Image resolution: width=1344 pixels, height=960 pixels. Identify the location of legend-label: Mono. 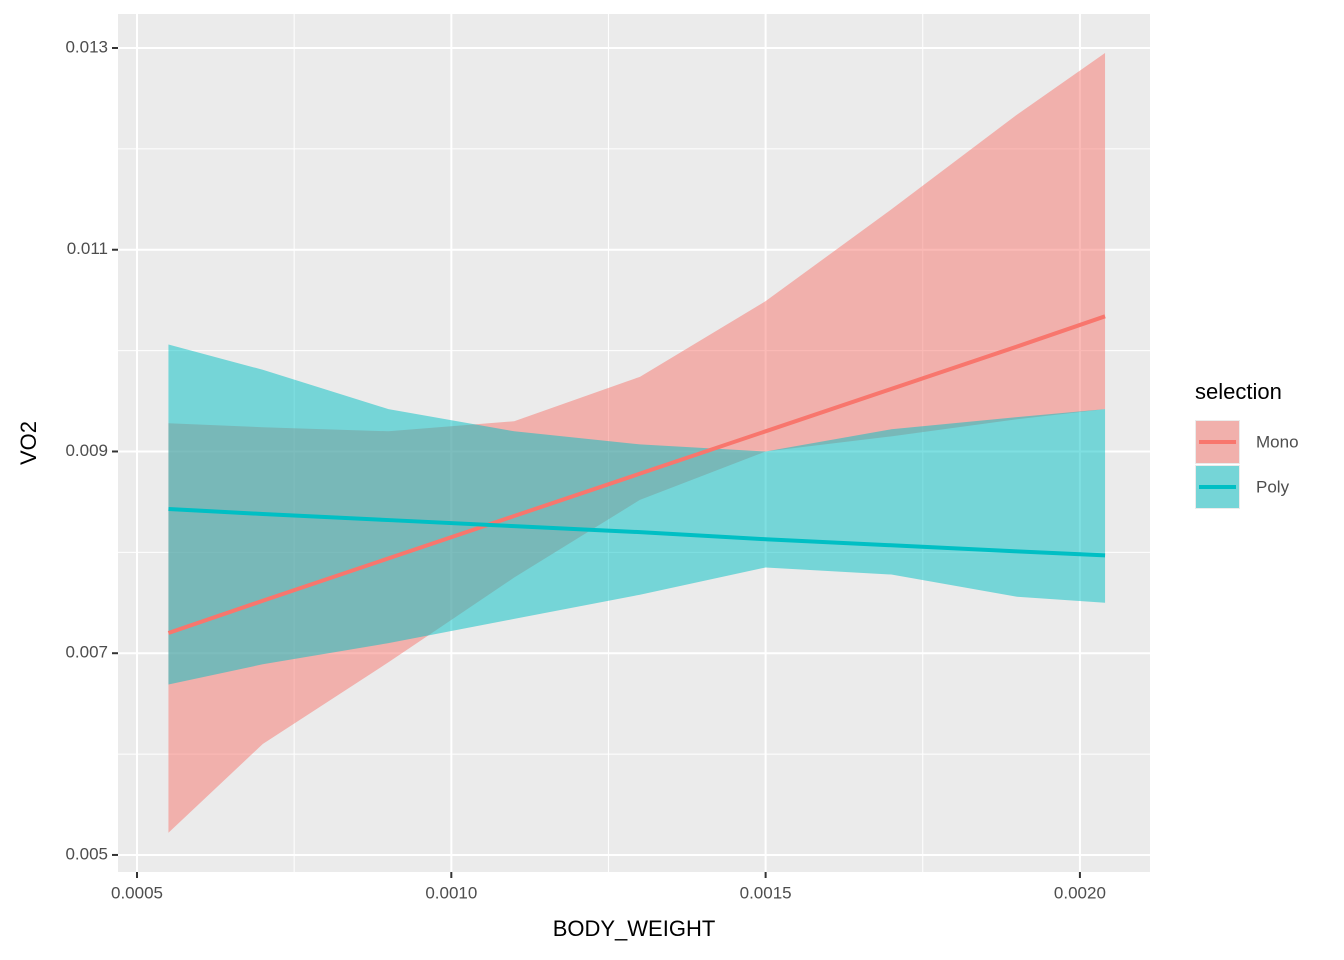
(1277, 441).